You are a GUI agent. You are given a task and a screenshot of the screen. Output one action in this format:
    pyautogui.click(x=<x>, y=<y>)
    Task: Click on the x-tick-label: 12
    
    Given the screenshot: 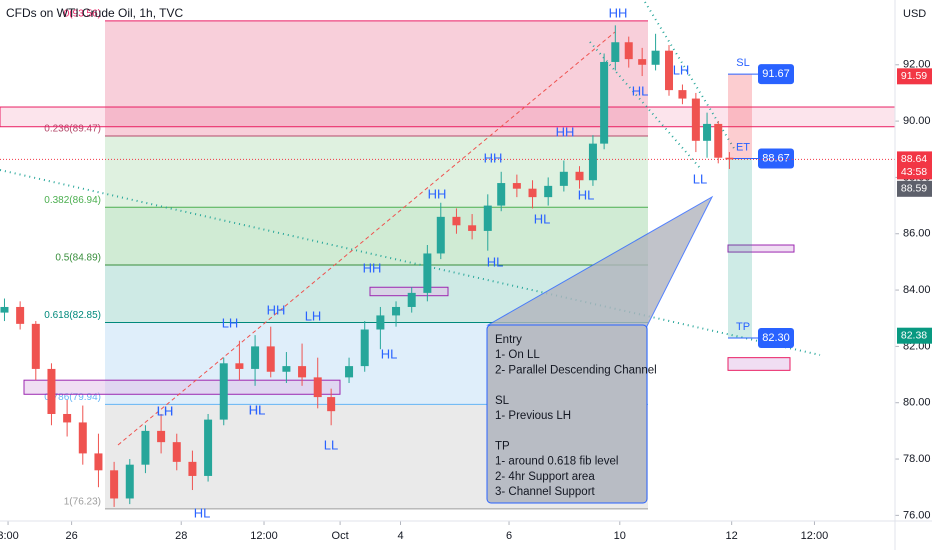 What is the action you would take?
    pyautogui.click(x=732, y=536)
    